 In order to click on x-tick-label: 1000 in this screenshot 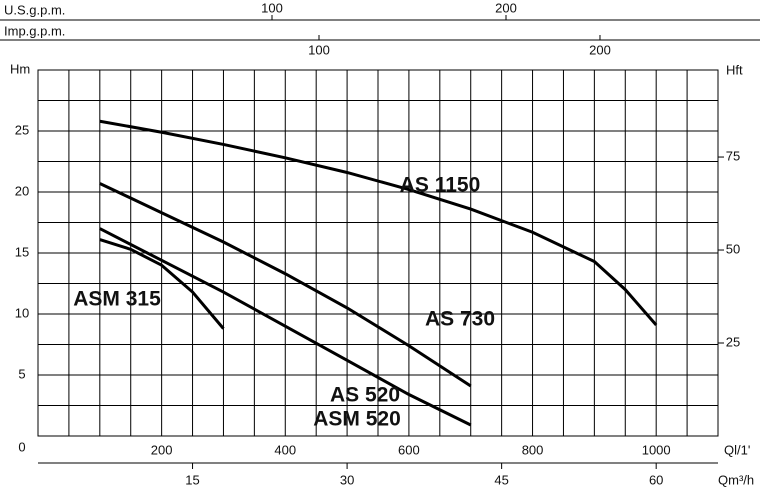, I will do `click(656, 449)`.